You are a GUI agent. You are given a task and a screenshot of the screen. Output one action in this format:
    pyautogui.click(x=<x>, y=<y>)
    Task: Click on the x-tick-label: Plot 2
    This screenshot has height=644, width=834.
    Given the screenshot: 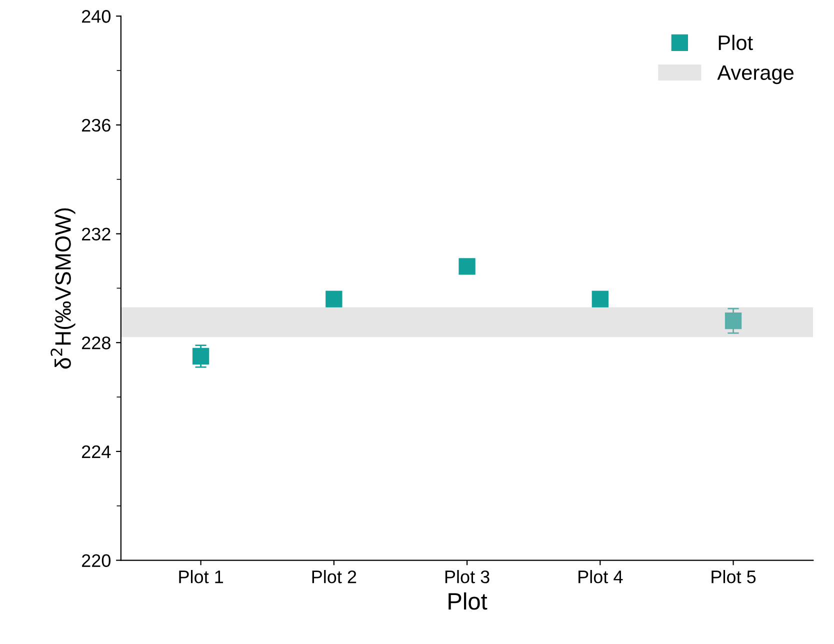 What is the action you would take?
    pyautogui.click(x=334, y=577)
    